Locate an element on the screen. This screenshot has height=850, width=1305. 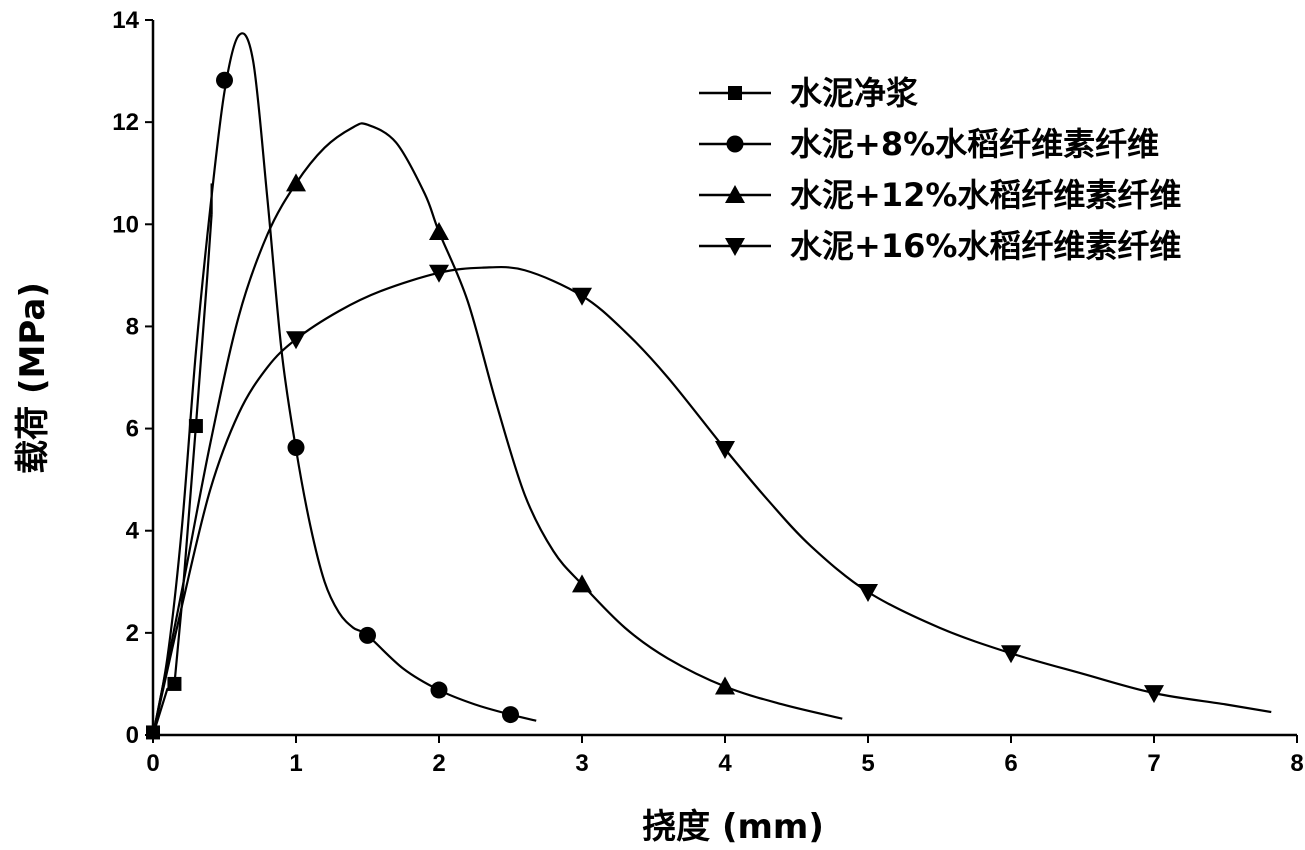
legend-label-2: 水泥+12%水稻纤维素纤维 is located at coordinates (985, 195).